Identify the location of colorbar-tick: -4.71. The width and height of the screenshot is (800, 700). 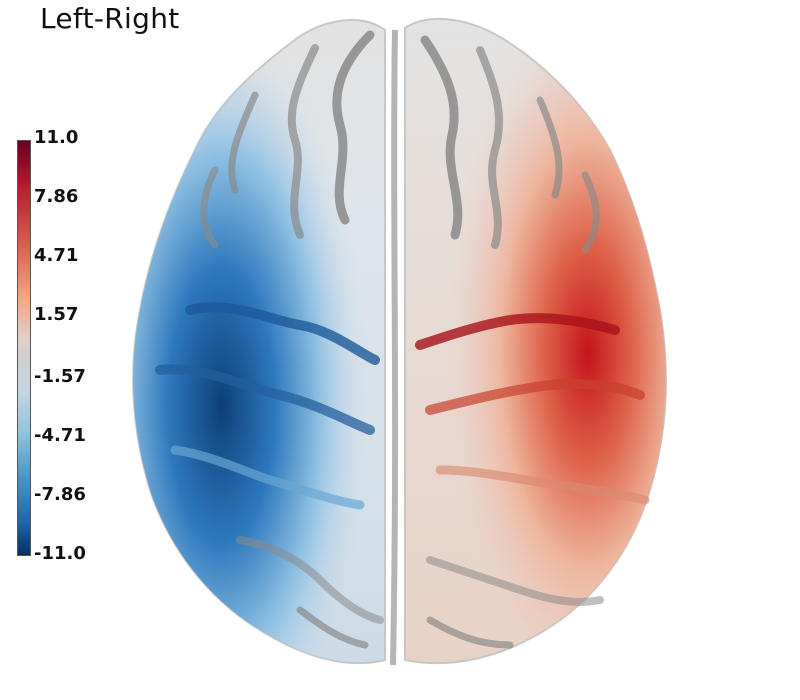
(60, 435).